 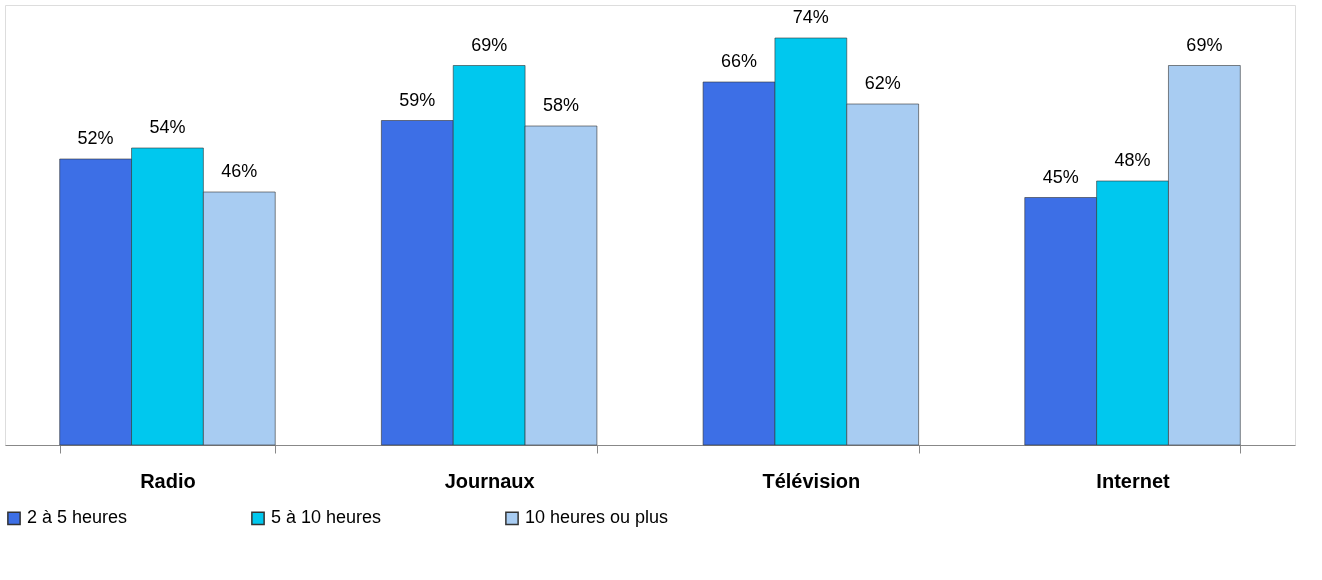 What do you see at coordinates (1132, 160) in the screenshot?
I see `data-label: 48%` at bounding box center [1132, 160].